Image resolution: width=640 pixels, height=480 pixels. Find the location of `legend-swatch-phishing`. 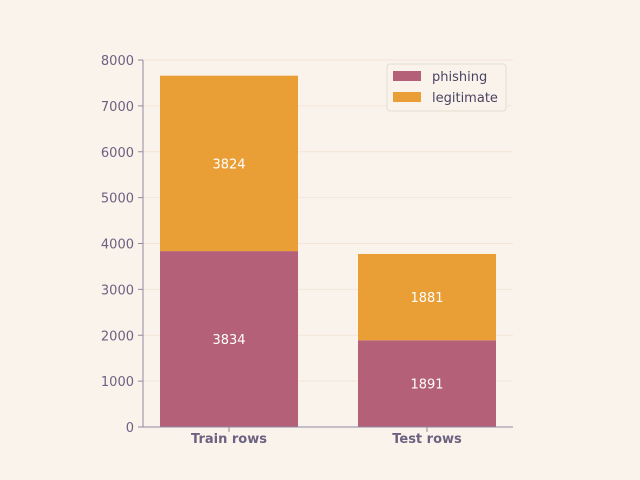

legend-swatch-phishing is located at coordinates (407, 76).